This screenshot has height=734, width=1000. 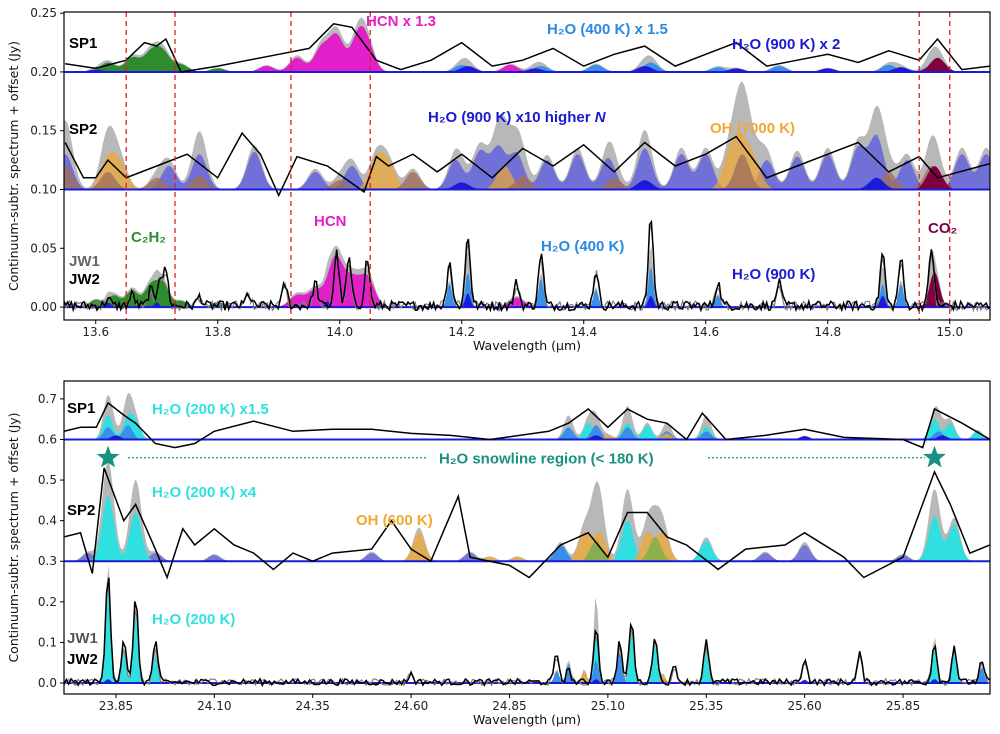 What do you see at coordinates (313, 706) in the screenshot?
I see `x-tick-label: 24.35` at bounding box center [313, 706].